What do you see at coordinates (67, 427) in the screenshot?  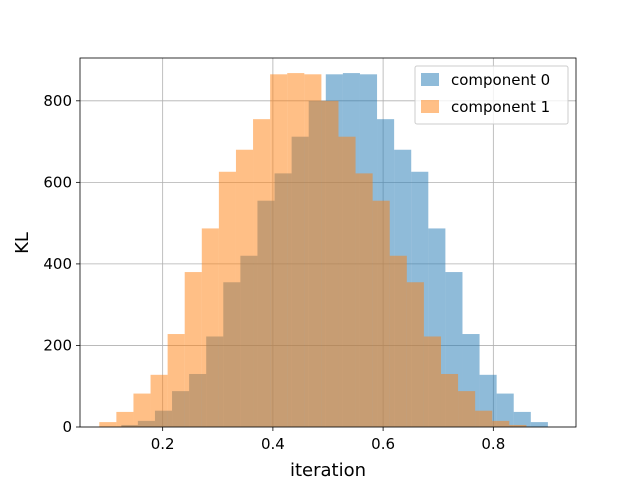 I see `y-tick-label: 0` at bounding box center [67, 427].